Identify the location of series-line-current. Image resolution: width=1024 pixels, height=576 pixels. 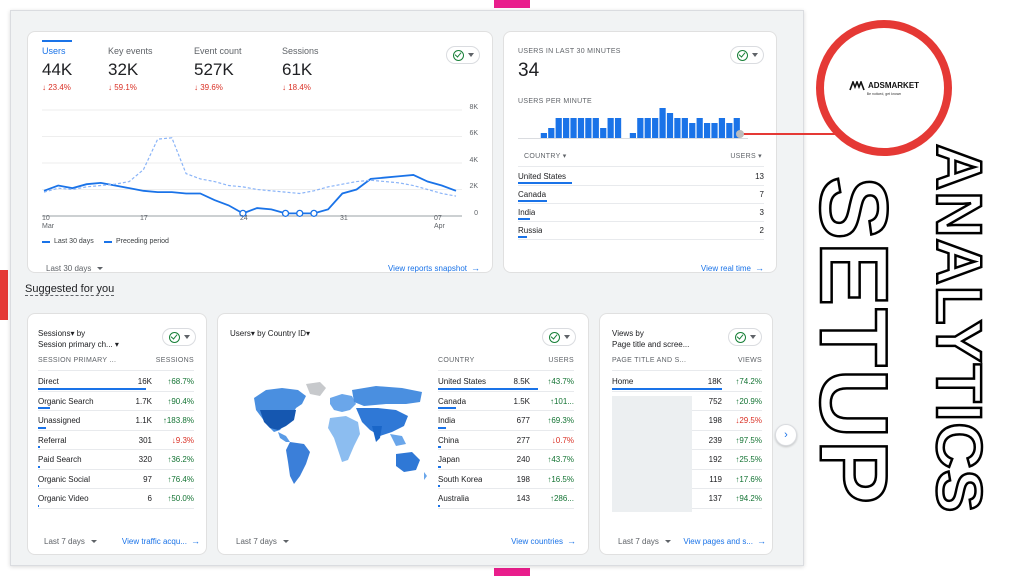
(250, 194).